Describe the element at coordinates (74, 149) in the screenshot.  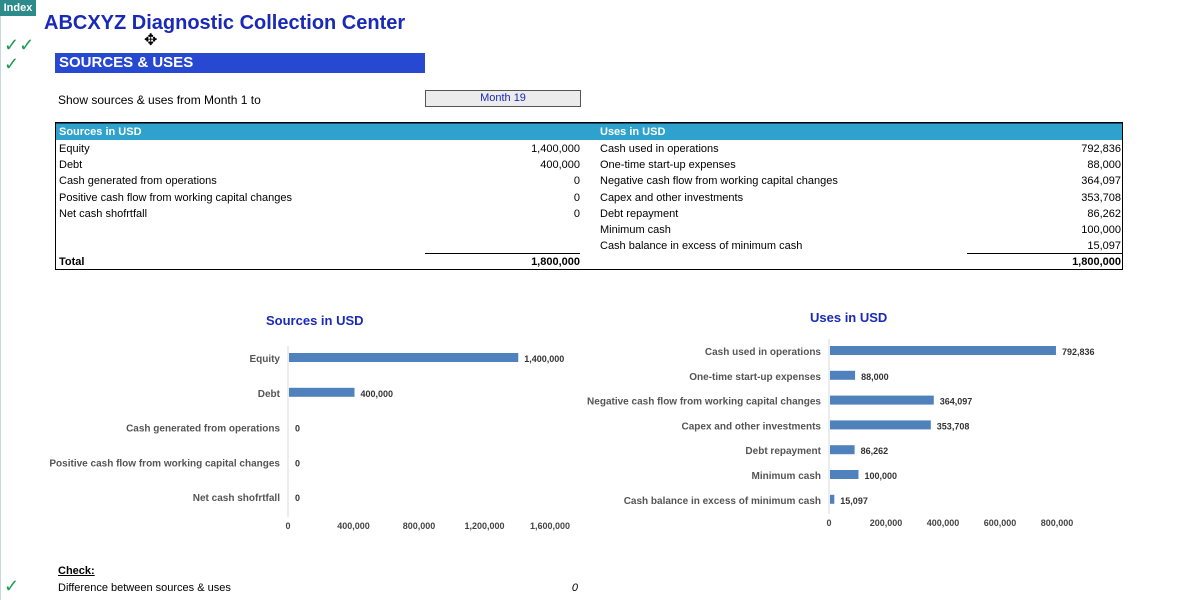
I see `source-row-label: Equity` at that location.